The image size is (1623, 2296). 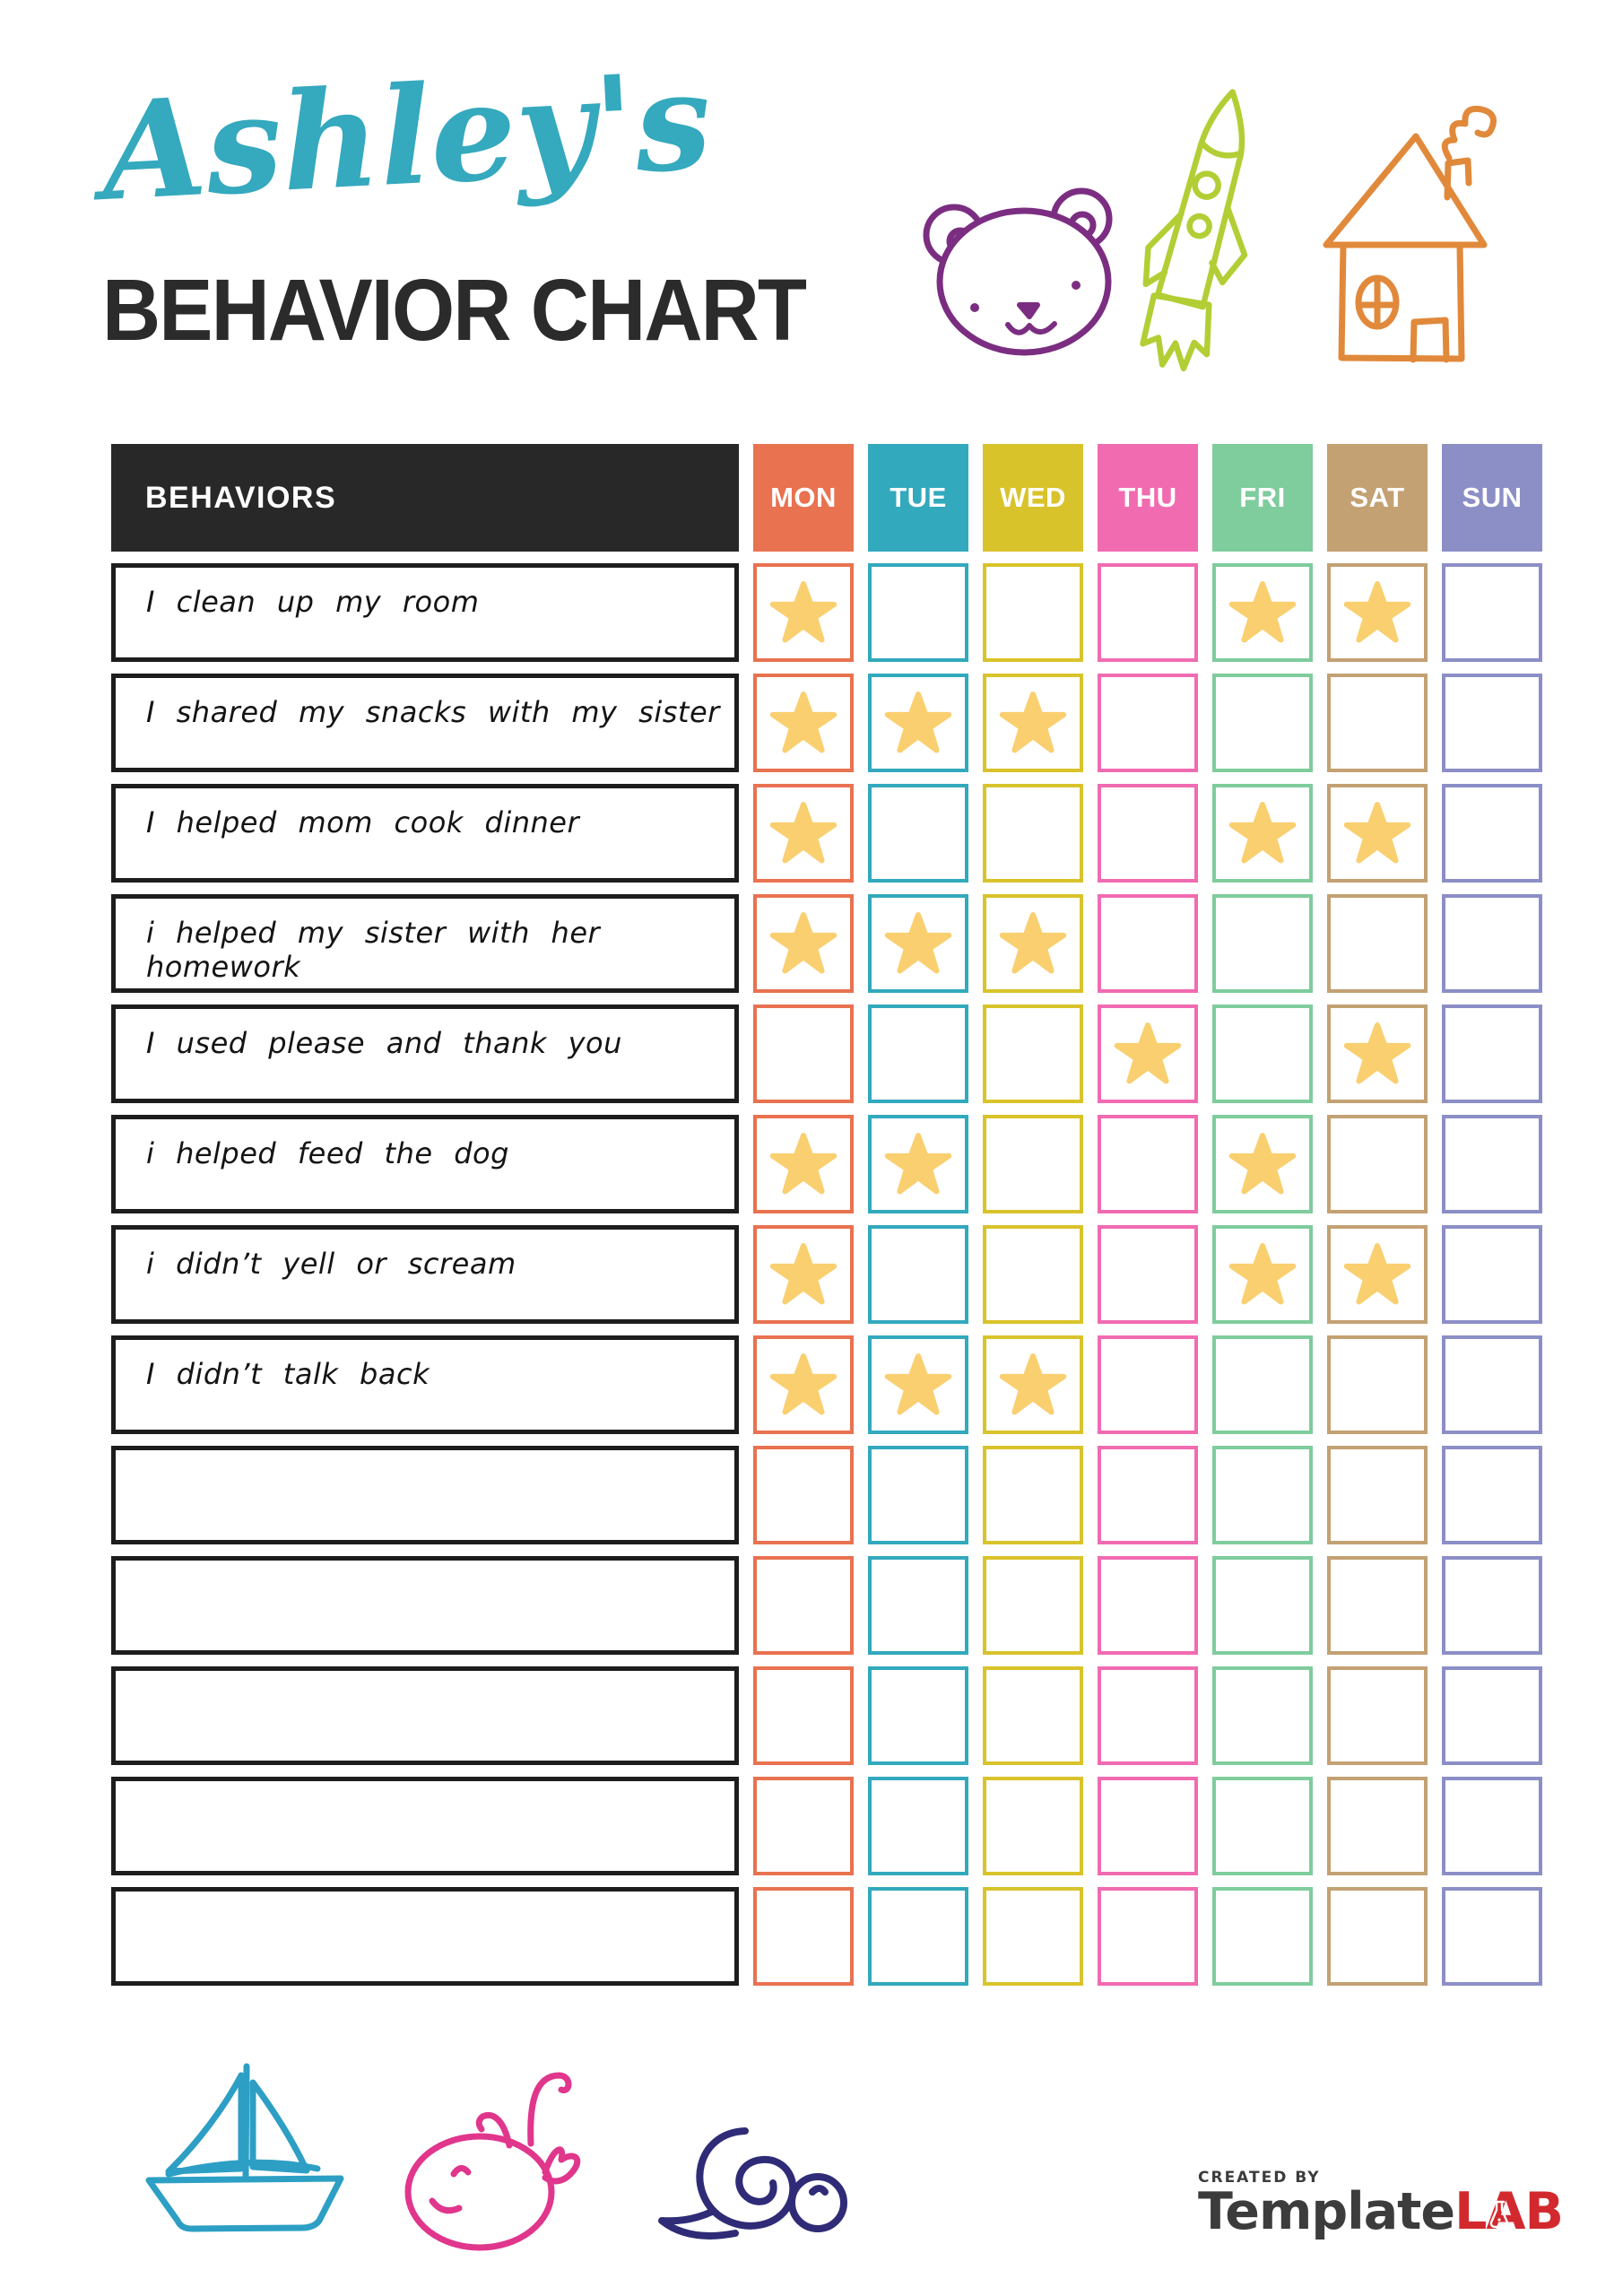 What do you see at coordinates (425, 723) in the screenshot?
I see `behavior-cell-r2: I shared my snacks with my sister` at bounding box center [425, 723].